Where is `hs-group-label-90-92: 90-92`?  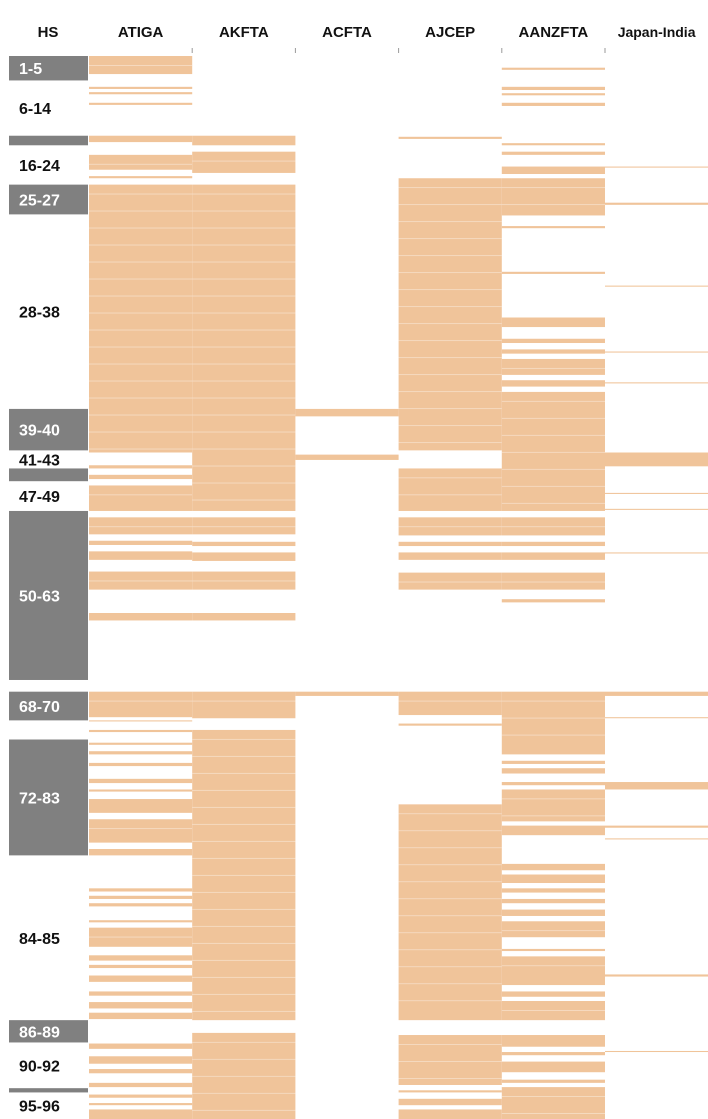 hs-group-label-90-92: 90-92 is located at coordinates (39, 1066).